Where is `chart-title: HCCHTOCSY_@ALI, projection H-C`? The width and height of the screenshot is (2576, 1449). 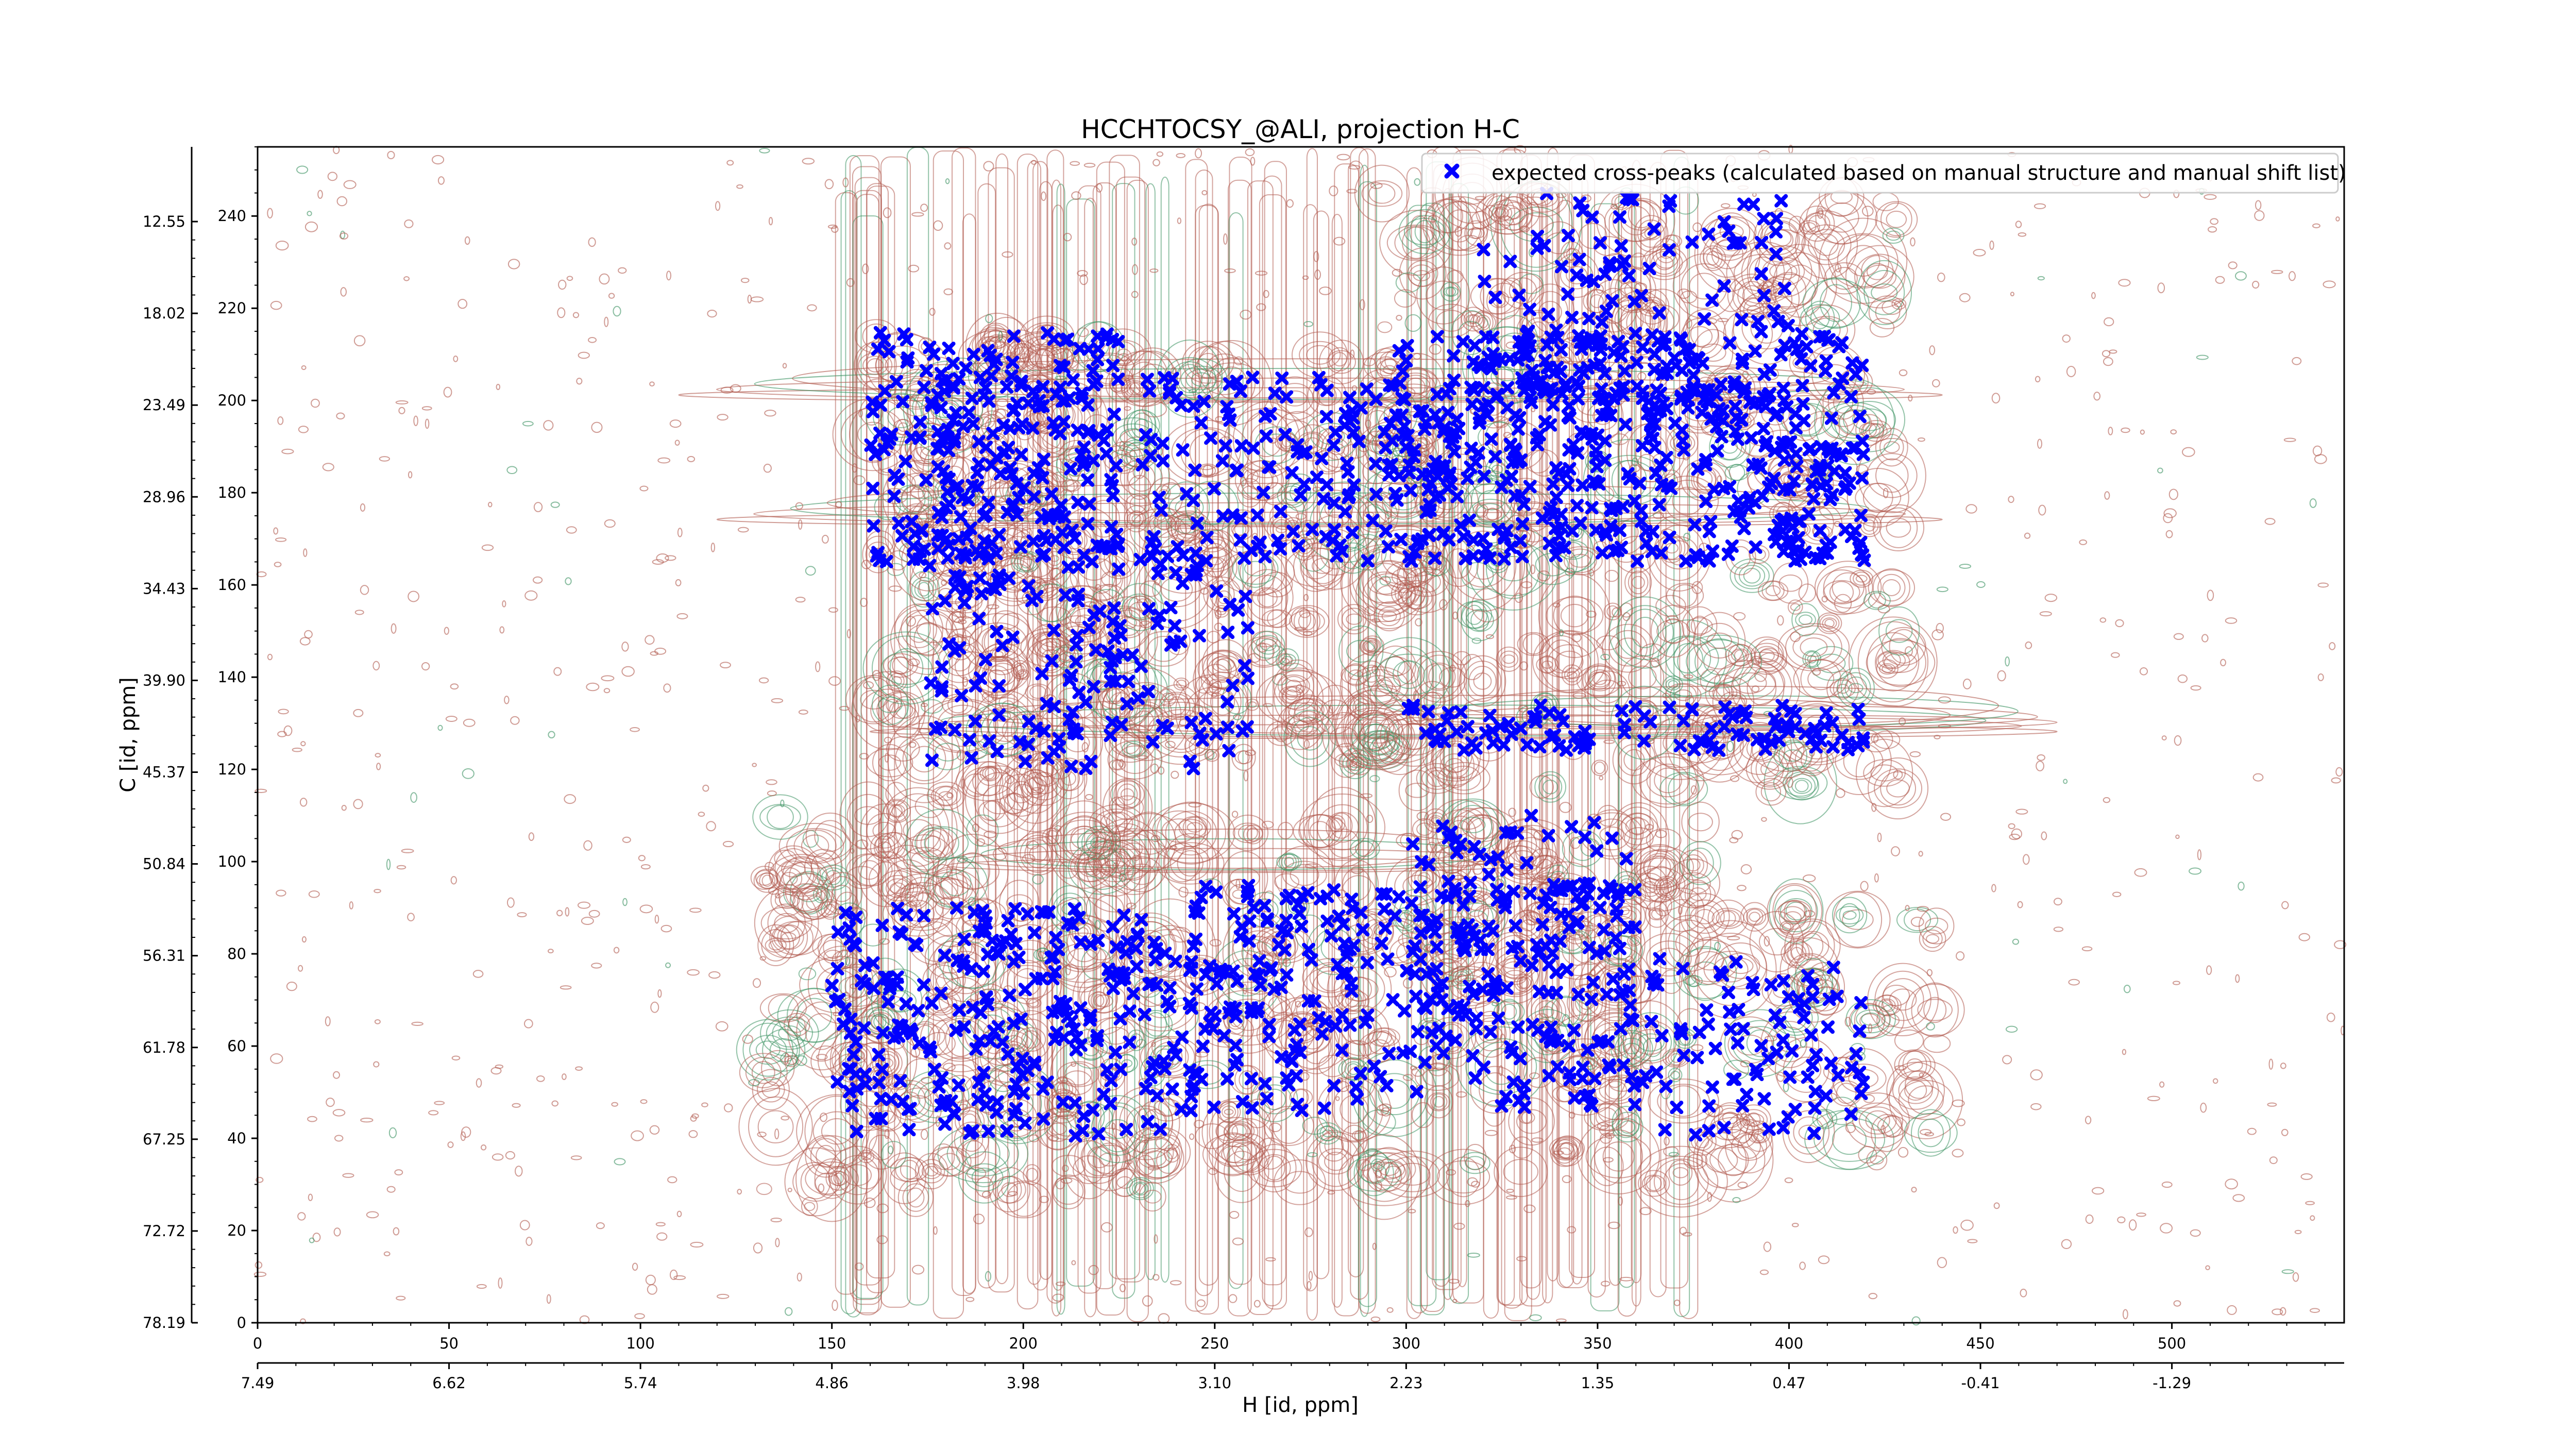
chart-title: HCCHTOCSY_@ALI, projection H-C is located at coordinates (1300, 129).